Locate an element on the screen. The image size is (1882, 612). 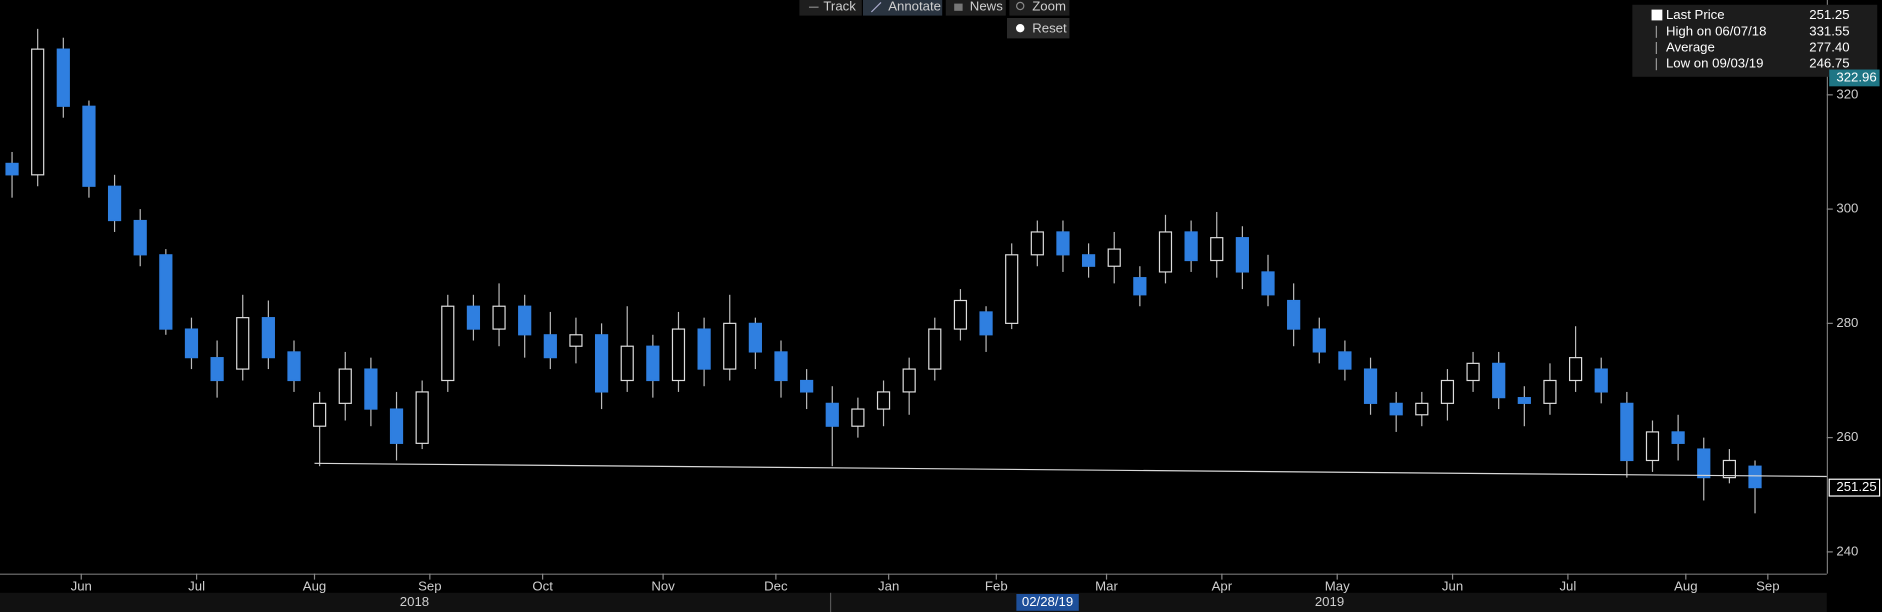
zoom-button is located at coordinates (1039, 8).